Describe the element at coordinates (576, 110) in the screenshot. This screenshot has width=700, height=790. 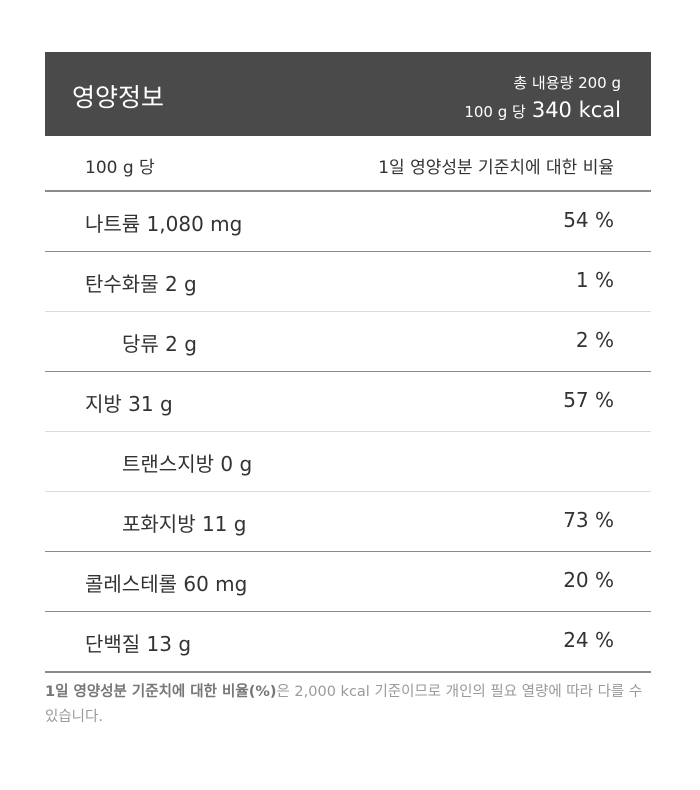
I see `calories: 340 kcal` at that location.